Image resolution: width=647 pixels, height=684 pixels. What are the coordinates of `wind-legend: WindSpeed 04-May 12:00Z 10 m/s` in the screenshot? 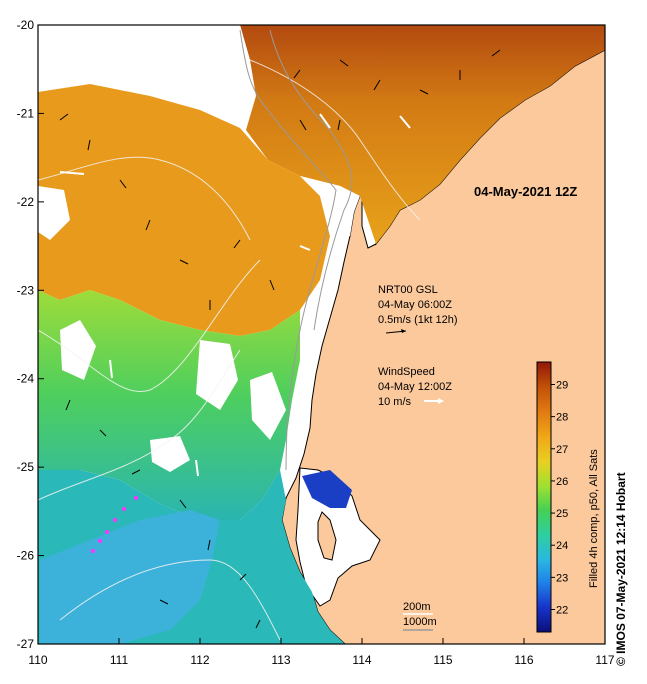 It's located at (415, 387).